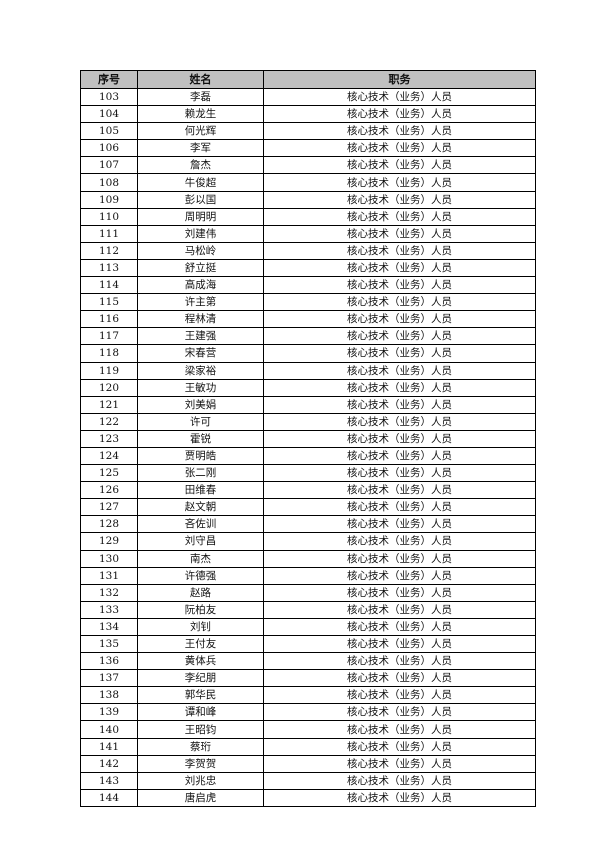  I want to click on table-row: 127 赵文朝 核心技术（业务）人员, so click(308, 507).